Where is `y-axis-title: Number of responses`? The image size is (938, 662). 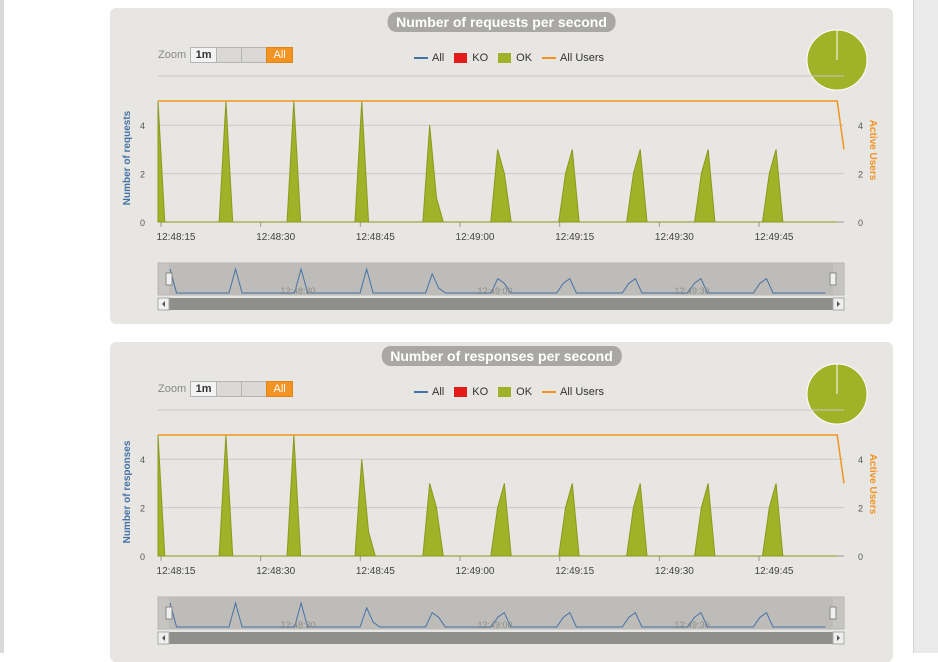
y-axis-title: Number of responses is located at coordinates (127, 491).